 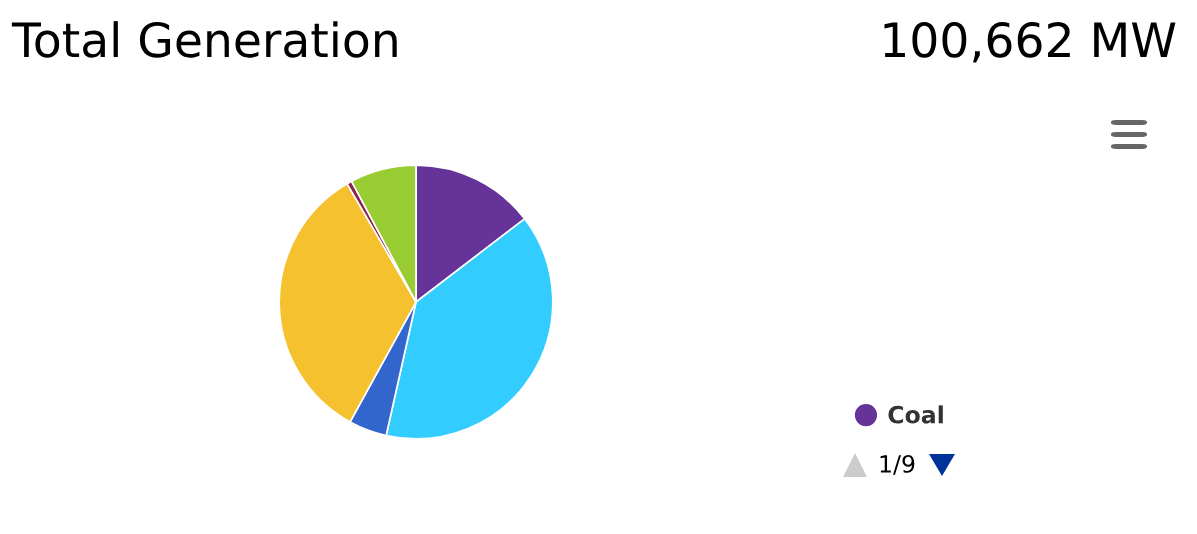 What do you see at coordinates (1030, 42) in the screenshot?
I see `chart-subtitle: 100,662 MW` at bounding box center [1030, 42].